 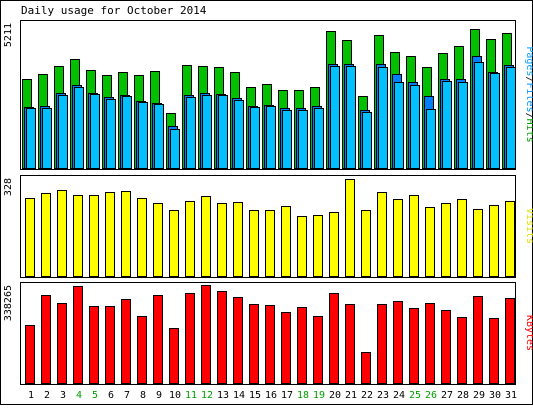 What do you see at coordinates (399, 395) in the screenshot?
I see `day-tick-label: 24` at bounding box center [399, 395].